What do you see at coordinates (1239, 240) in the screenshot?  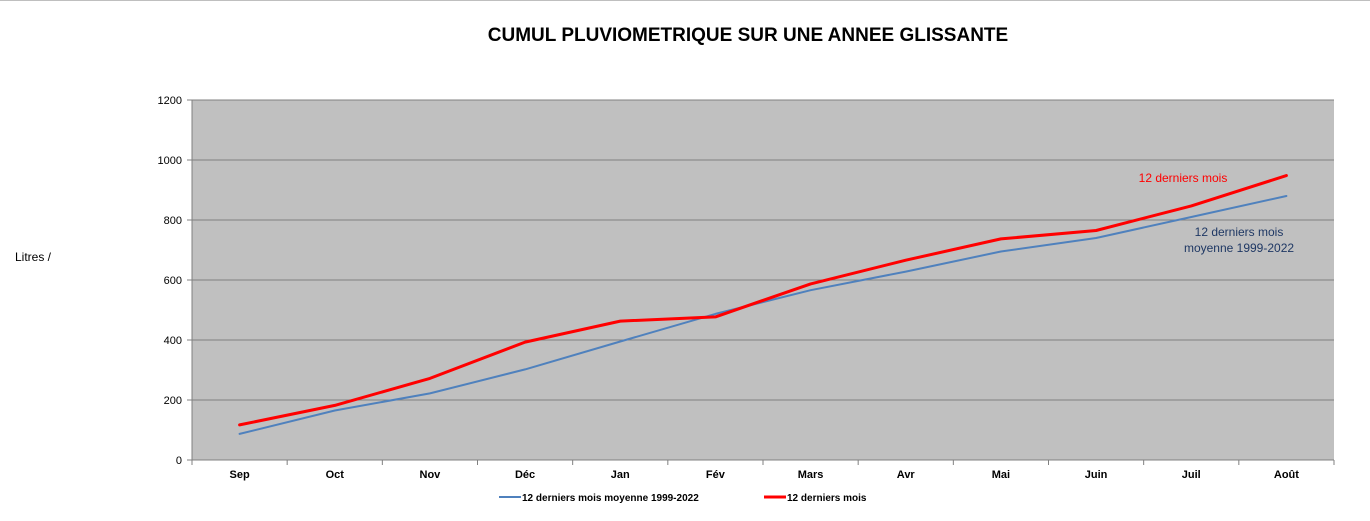 I see `annotation-label: 12 derniers mois moyenne 1999-2022` at bounding box center [1239, 240].